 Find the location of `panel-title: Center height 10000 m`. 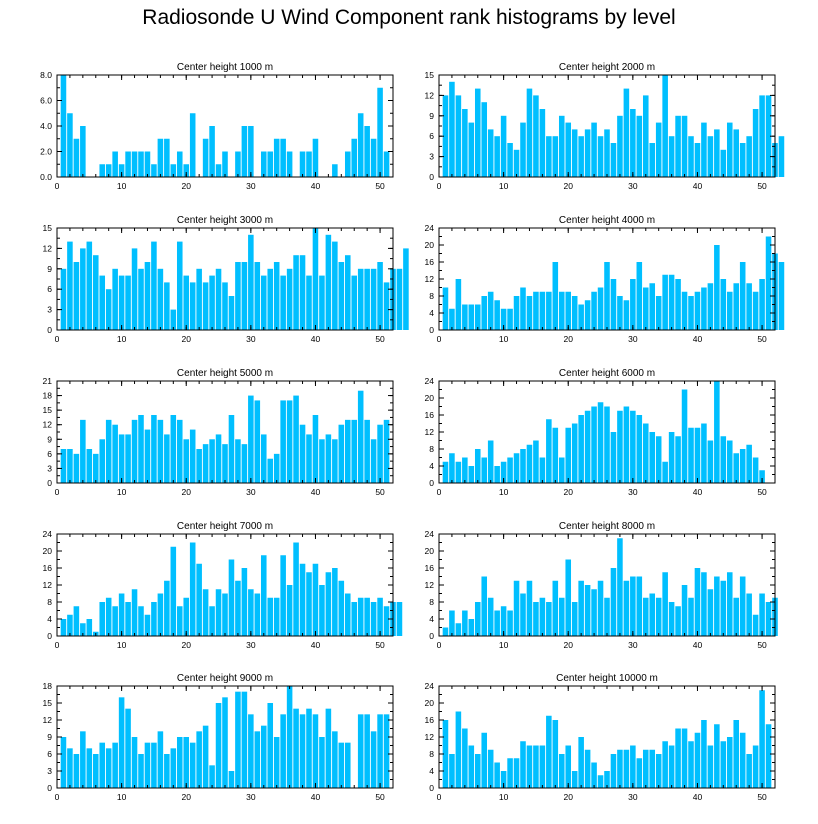

panel-title: Center height 10000 m is located at coordinates (607, 678).